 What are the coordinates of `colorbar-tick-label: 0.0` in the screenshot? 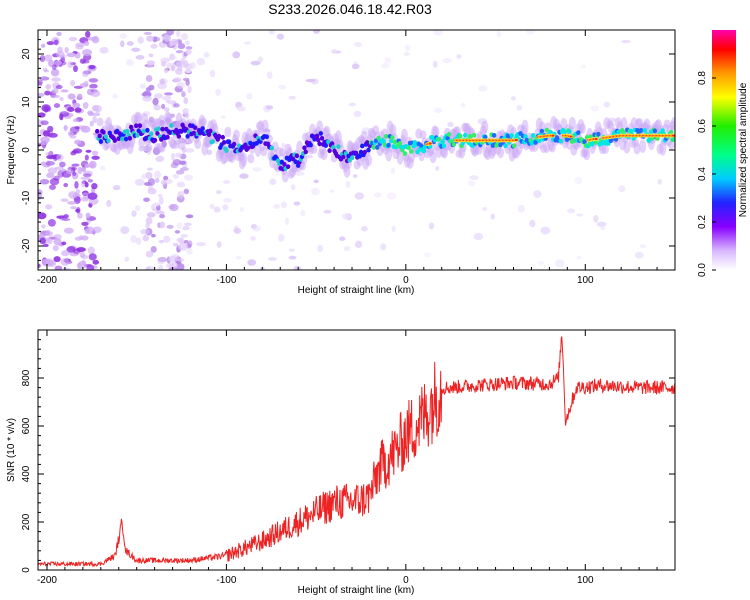 It's located at (702, 270).